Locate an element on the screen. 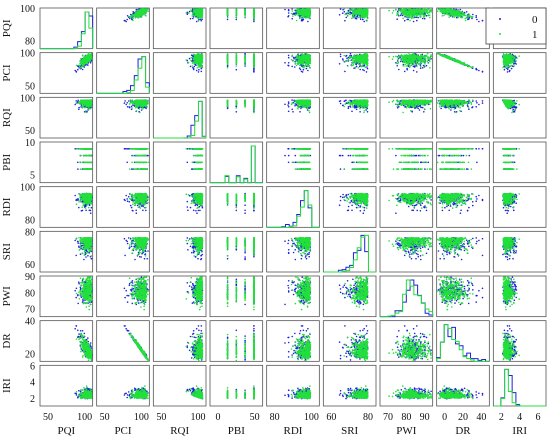 The width and height of the screenshot is (550, 440). panel-pqi-vs-rqi is located at coordinates (179, 28).